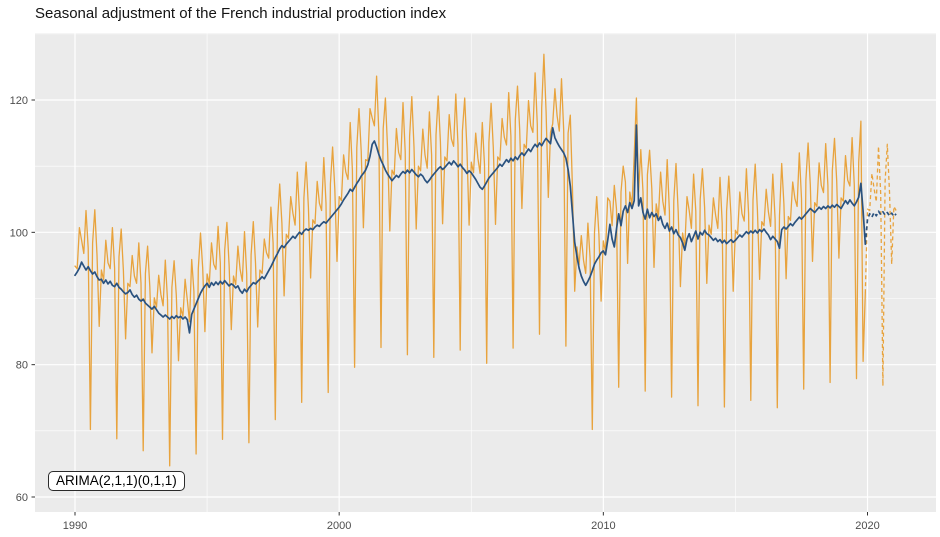 The width and height of the screenshot is (940, 537). Describe the element at coordinates (19, 233) in the screenshot. I see `y-tick-label: 100` at that location.